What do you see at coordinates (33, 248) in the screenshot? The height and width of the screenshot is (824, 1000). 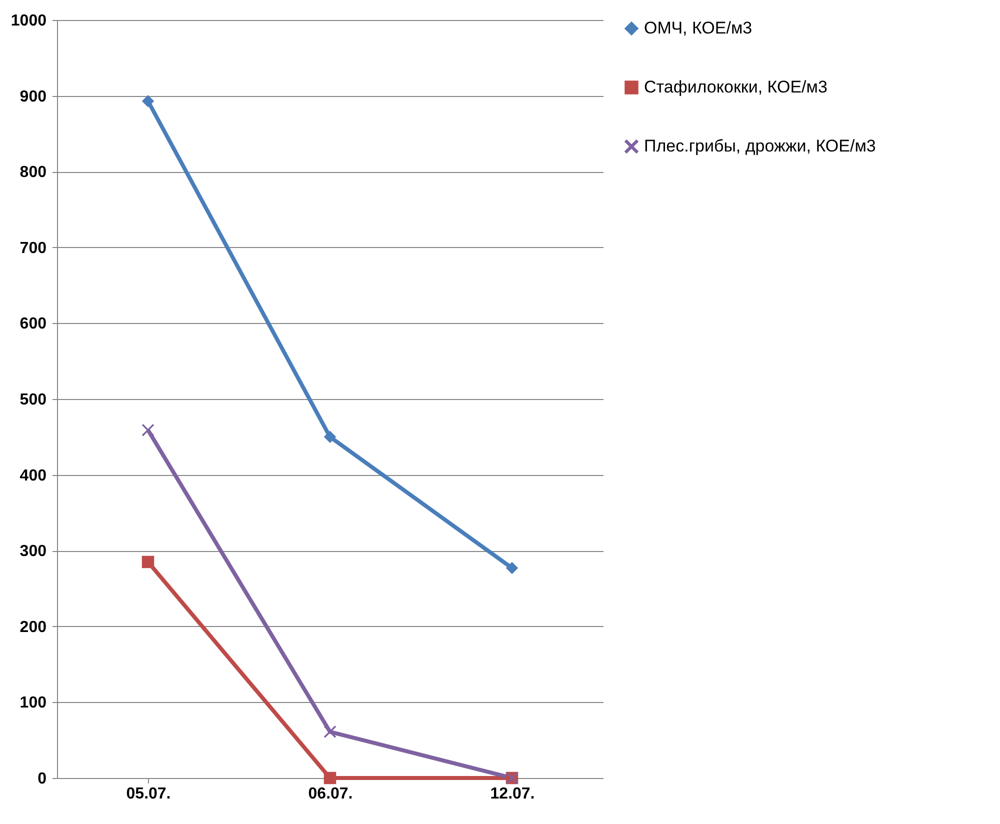 I see `y-tick-label: 700` at bounding box center [33, 248].